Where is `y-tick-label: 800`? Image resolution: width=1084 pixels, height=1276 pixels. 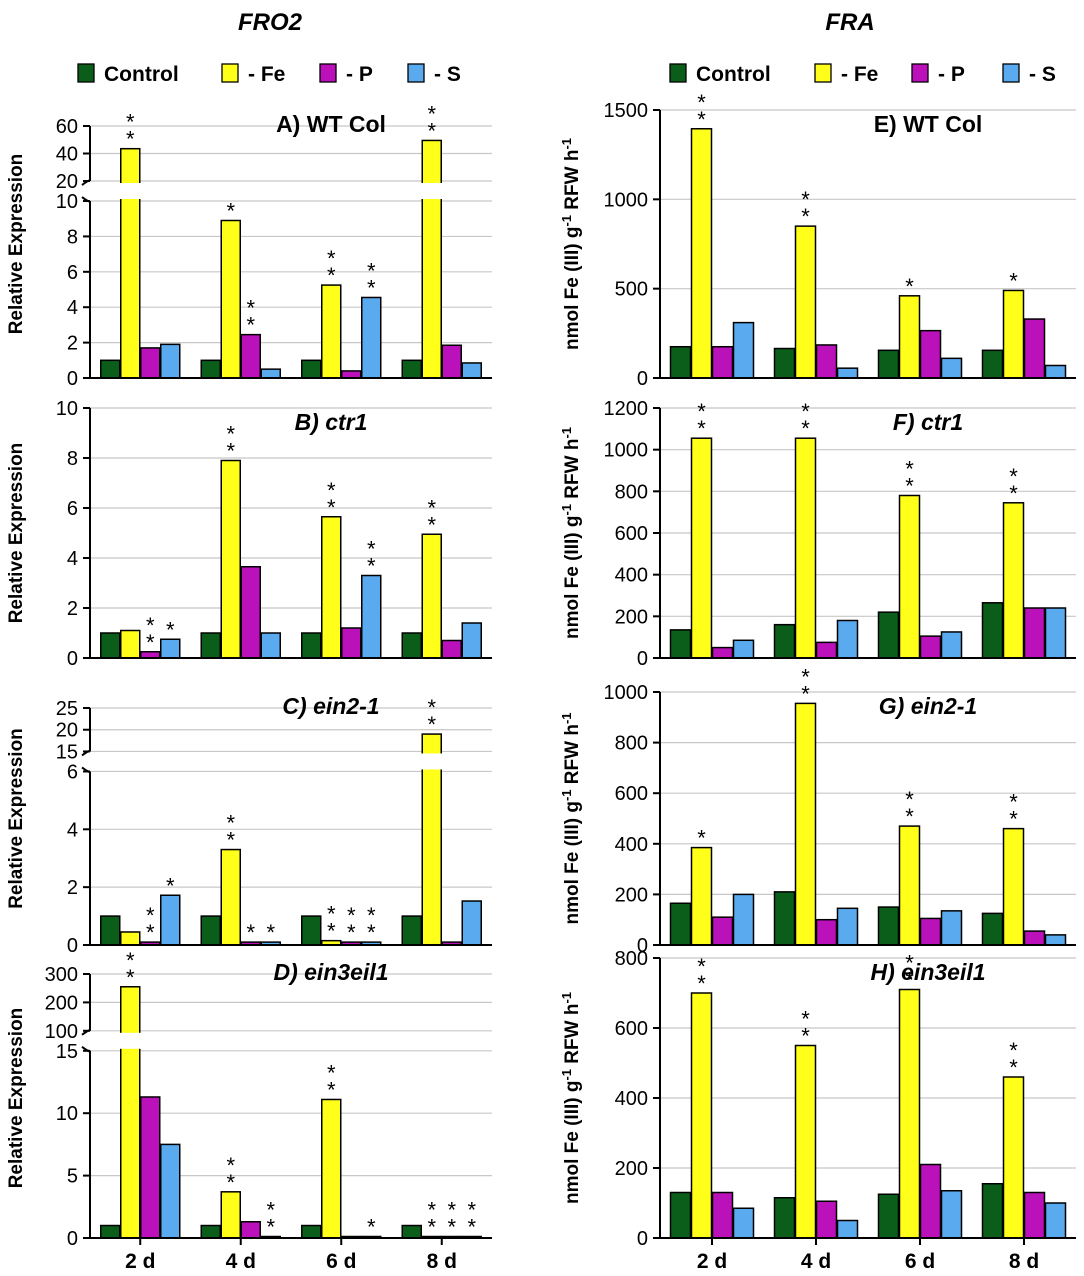 y-tick-label: 800 is located at coordinates (631, 744).